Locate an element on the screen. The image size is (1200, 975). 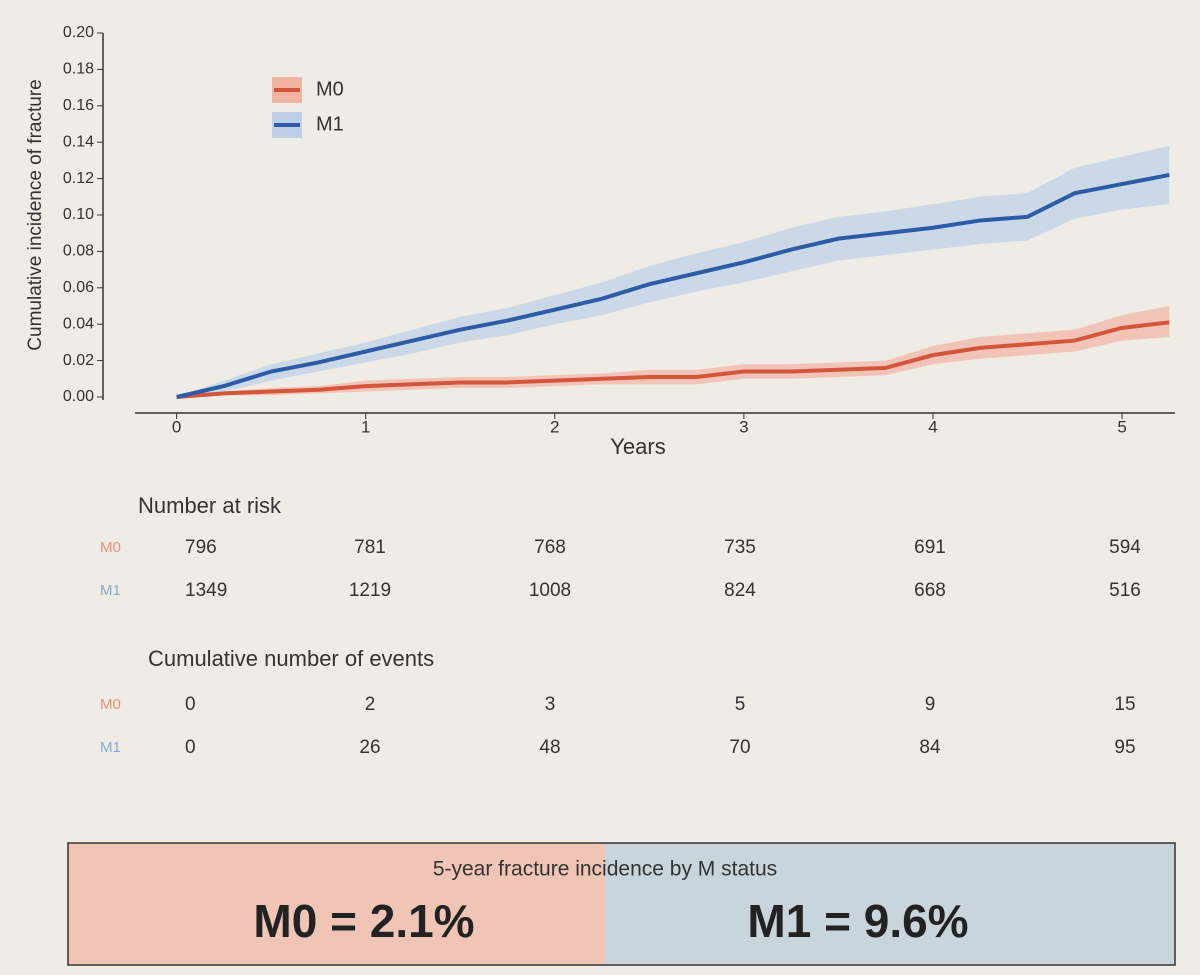
y-tick-label: 0.12 is located at coordinates (78, 178).